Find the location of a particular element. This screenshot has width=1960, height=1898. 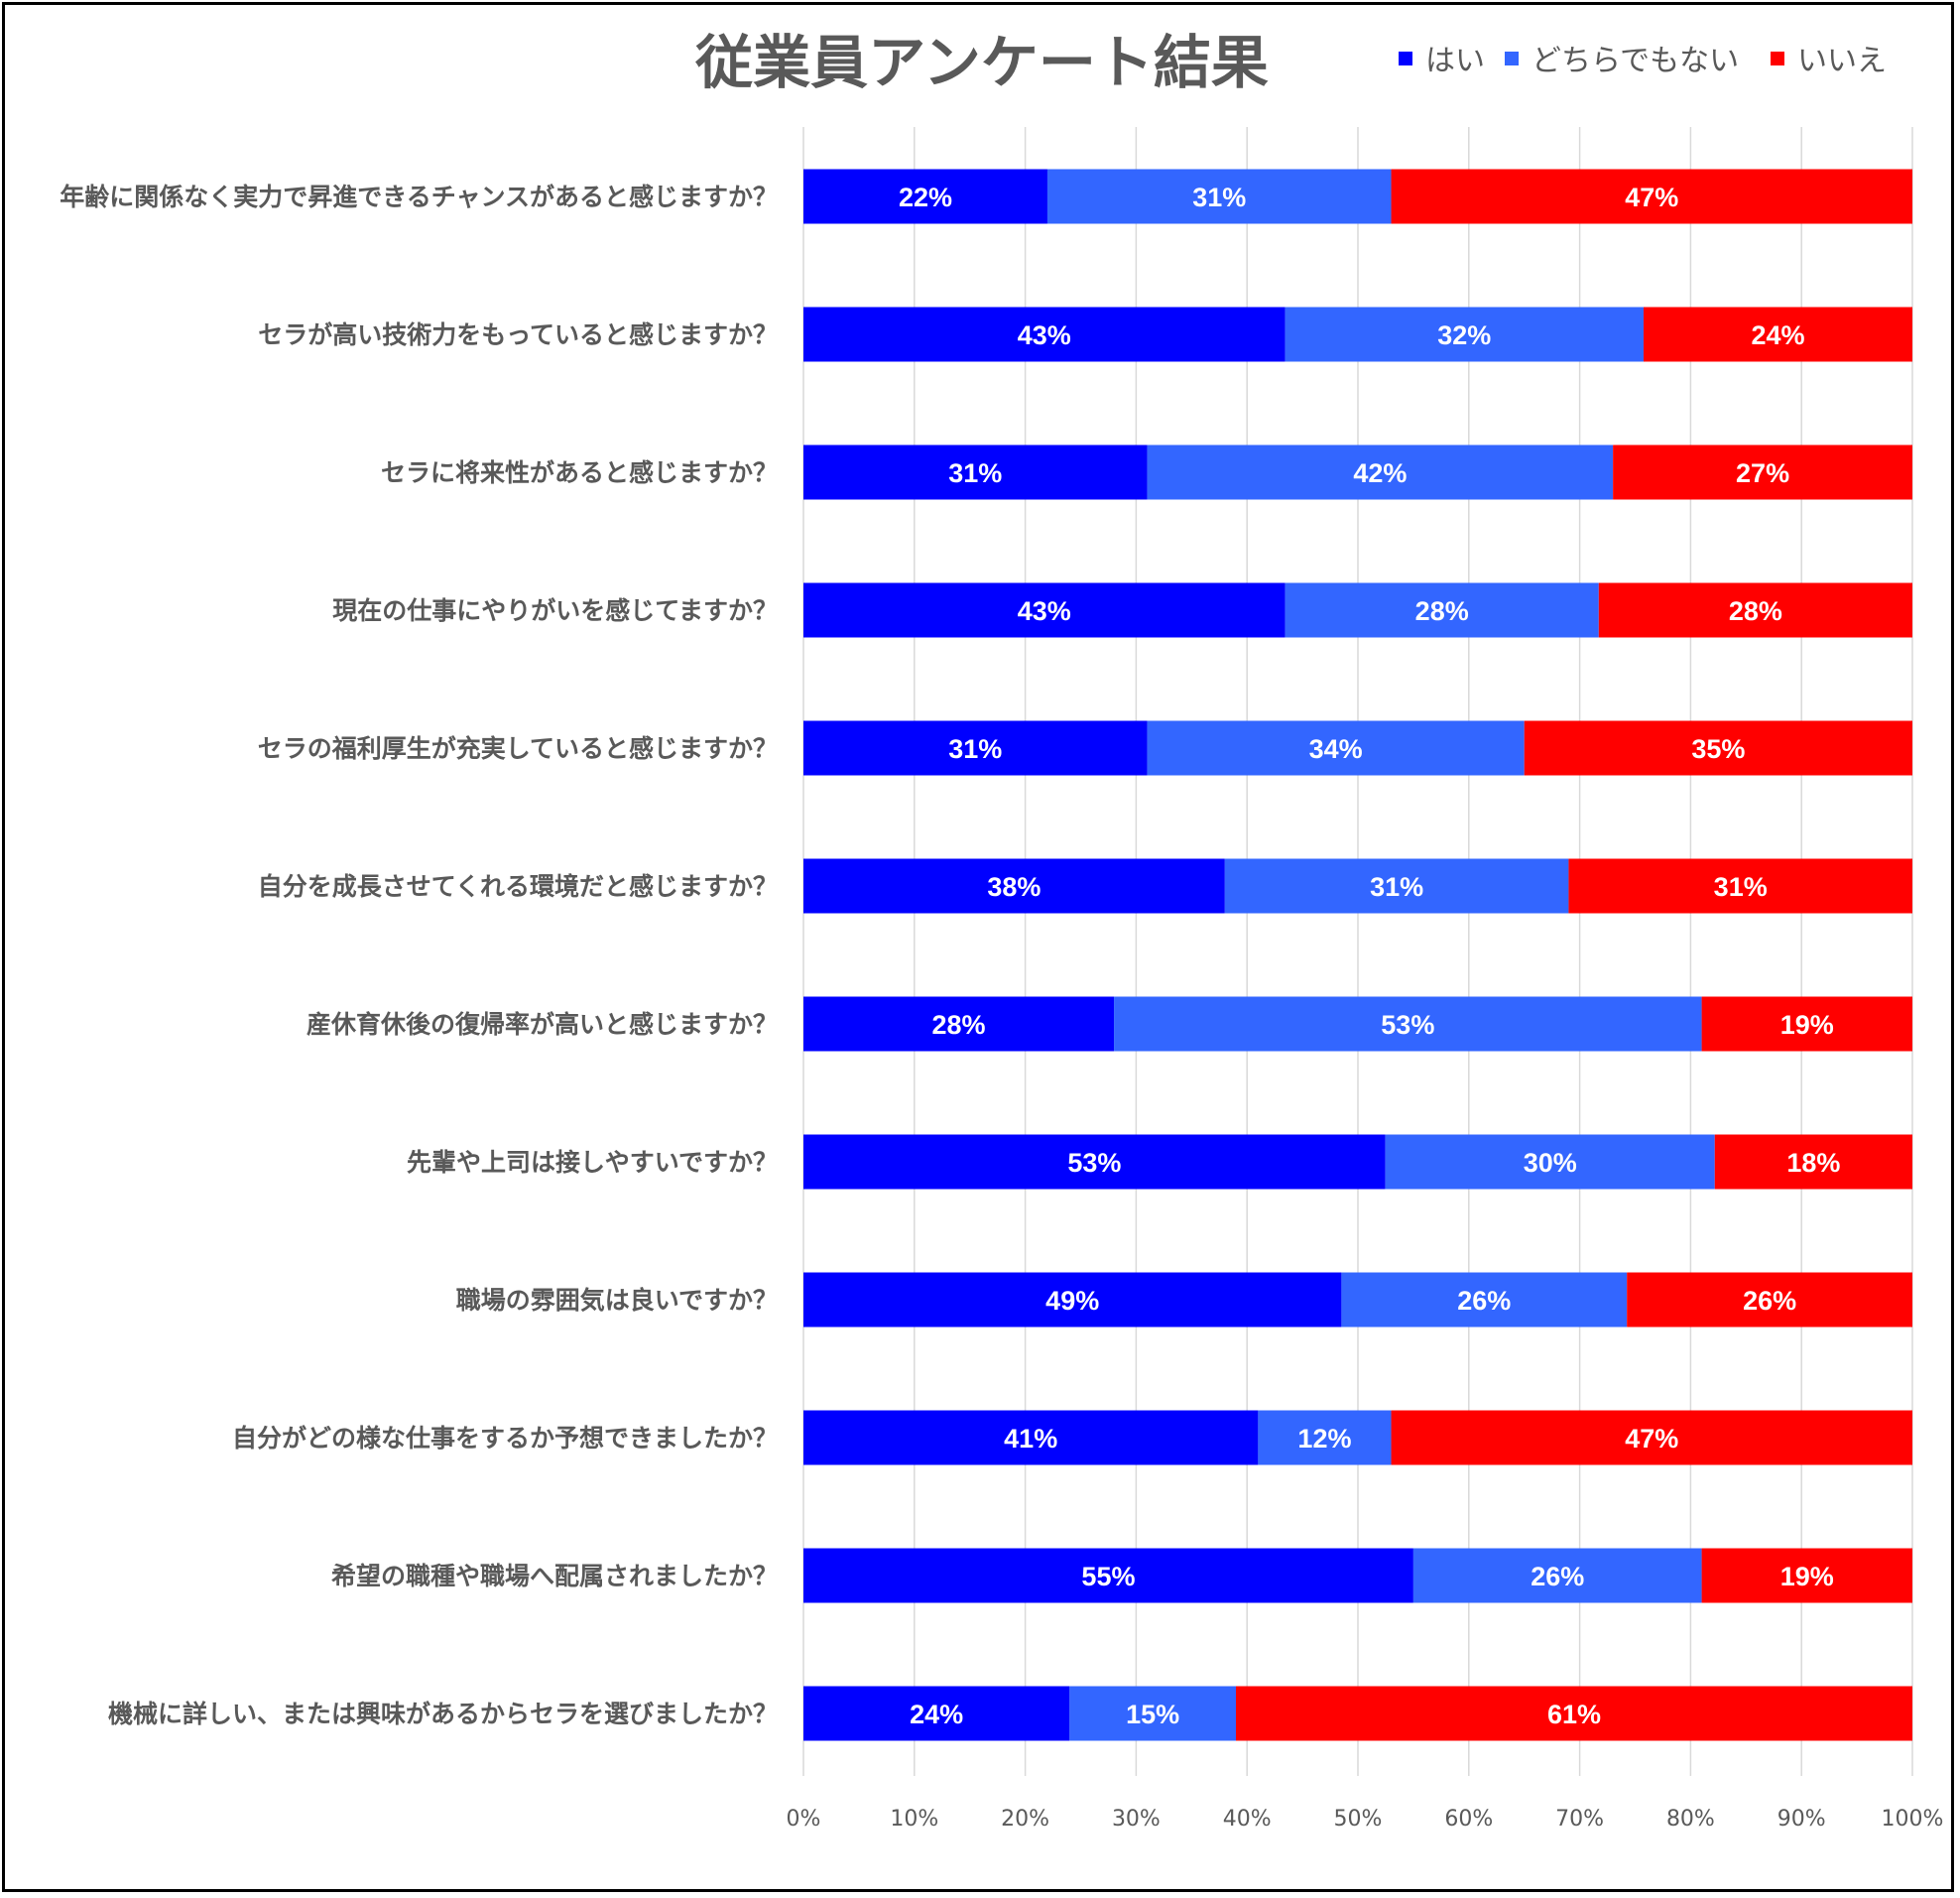

data-label: 49% is located at coordinates (1072, 1301).